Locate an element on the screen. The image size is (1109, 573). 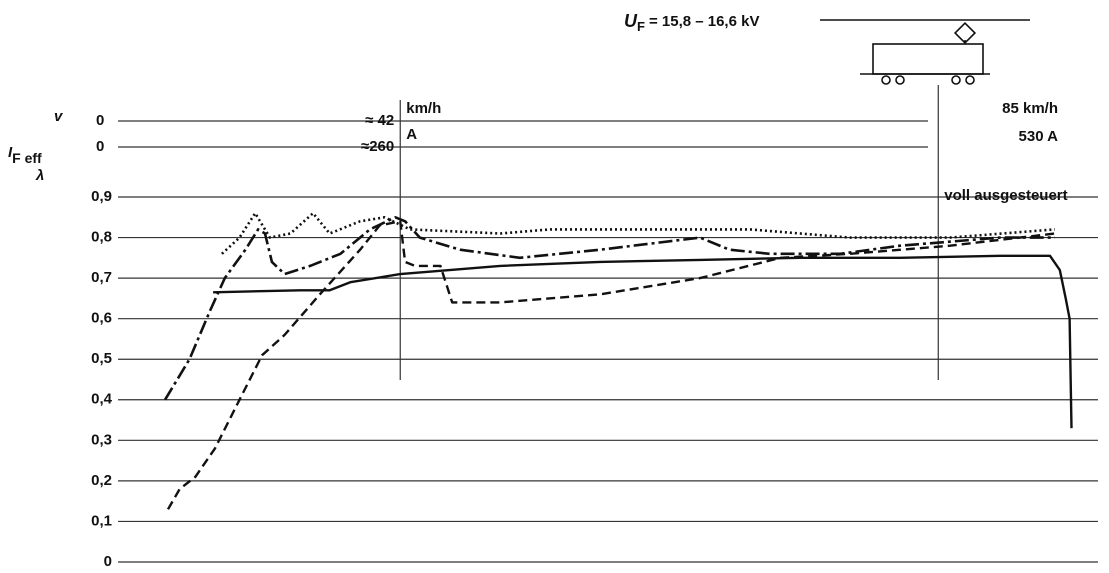
row-label: v is located at coordinates (59, 116).